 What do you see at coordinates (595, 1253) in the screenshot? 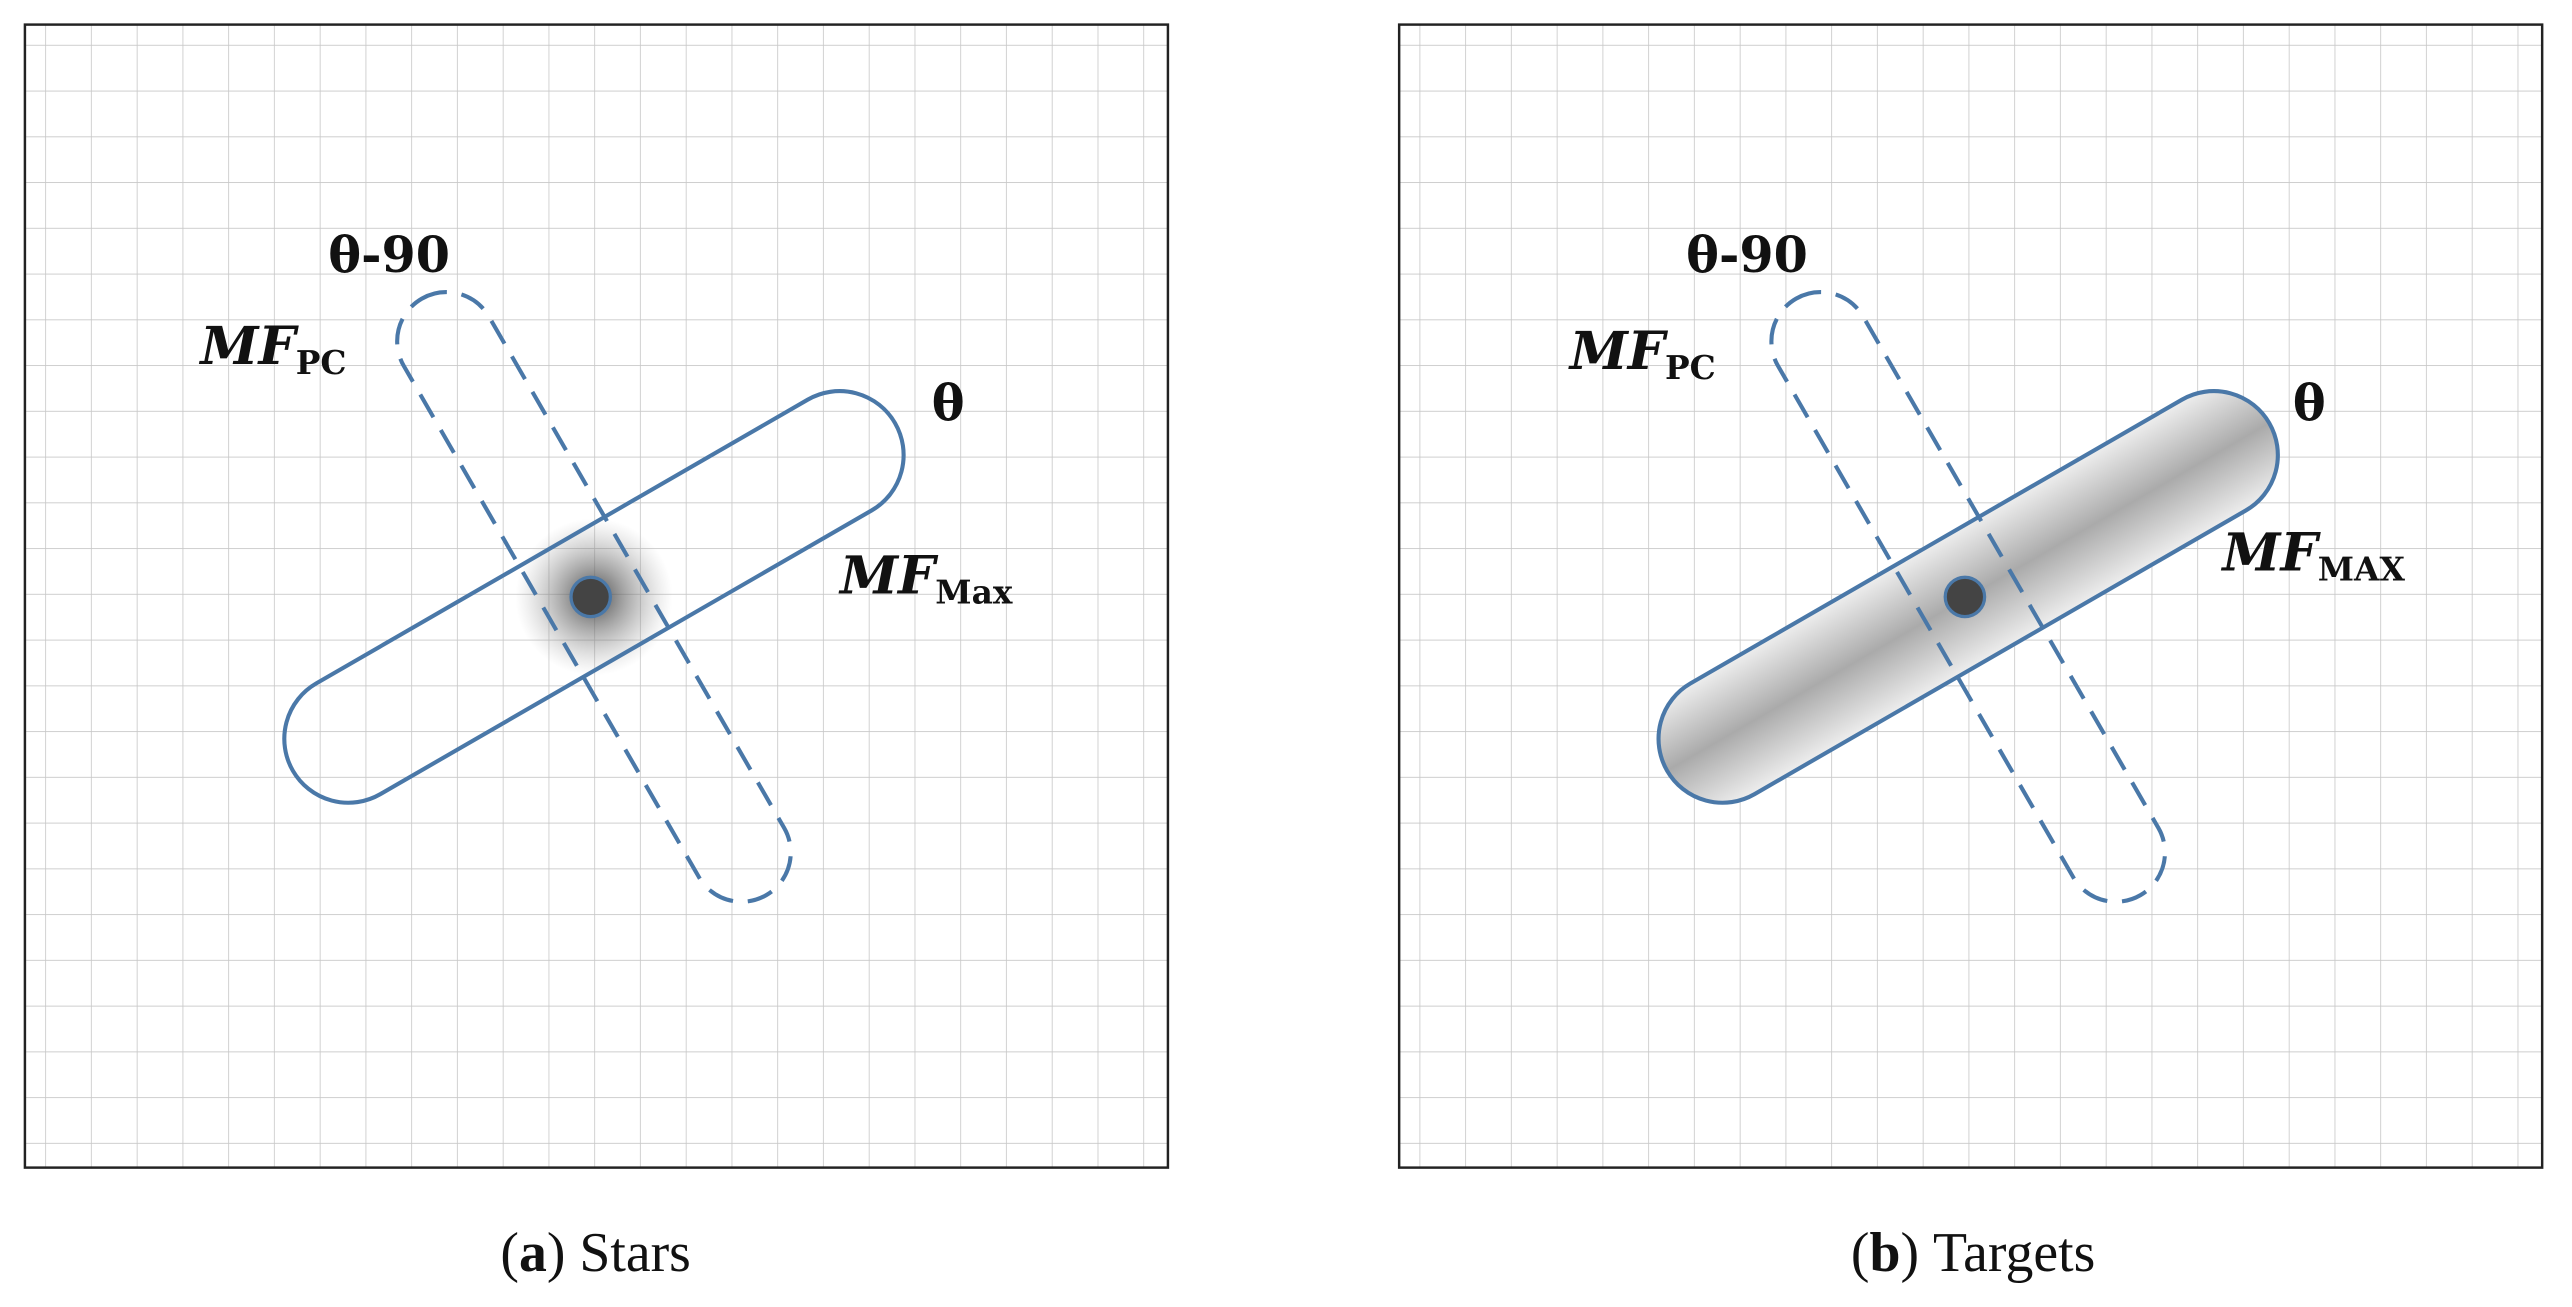
I see `caption-a: (a) Stars` at bounding box center [595, 1253].